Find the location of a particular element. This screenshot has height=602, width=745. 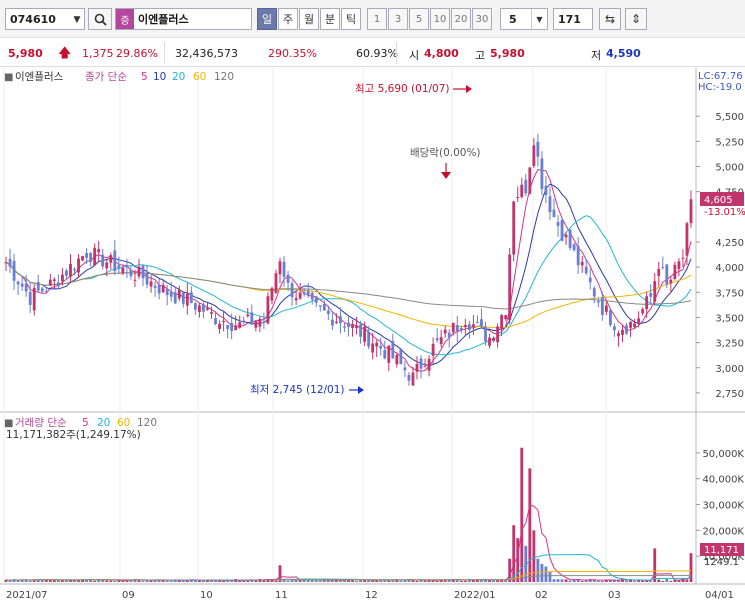

expand-horizontal-button: ⇆ is located at coordinates (610, 19).